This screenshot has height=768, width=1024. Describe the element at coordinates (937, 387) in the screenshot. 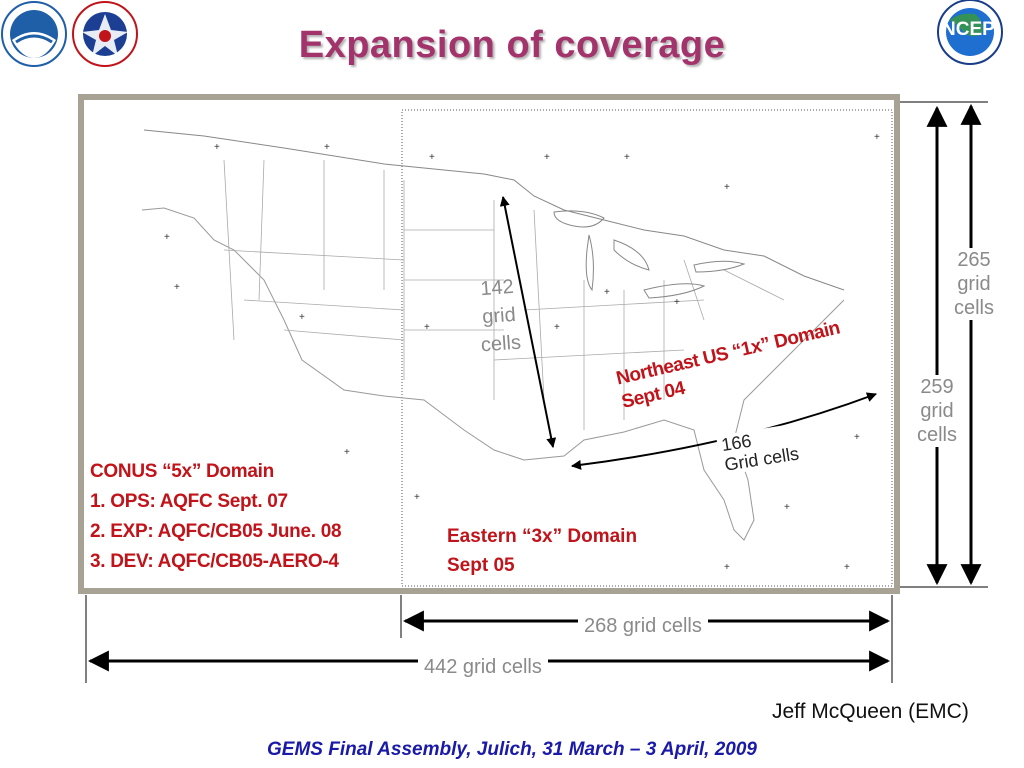

I see `eastern-height-value: 259` at that location.